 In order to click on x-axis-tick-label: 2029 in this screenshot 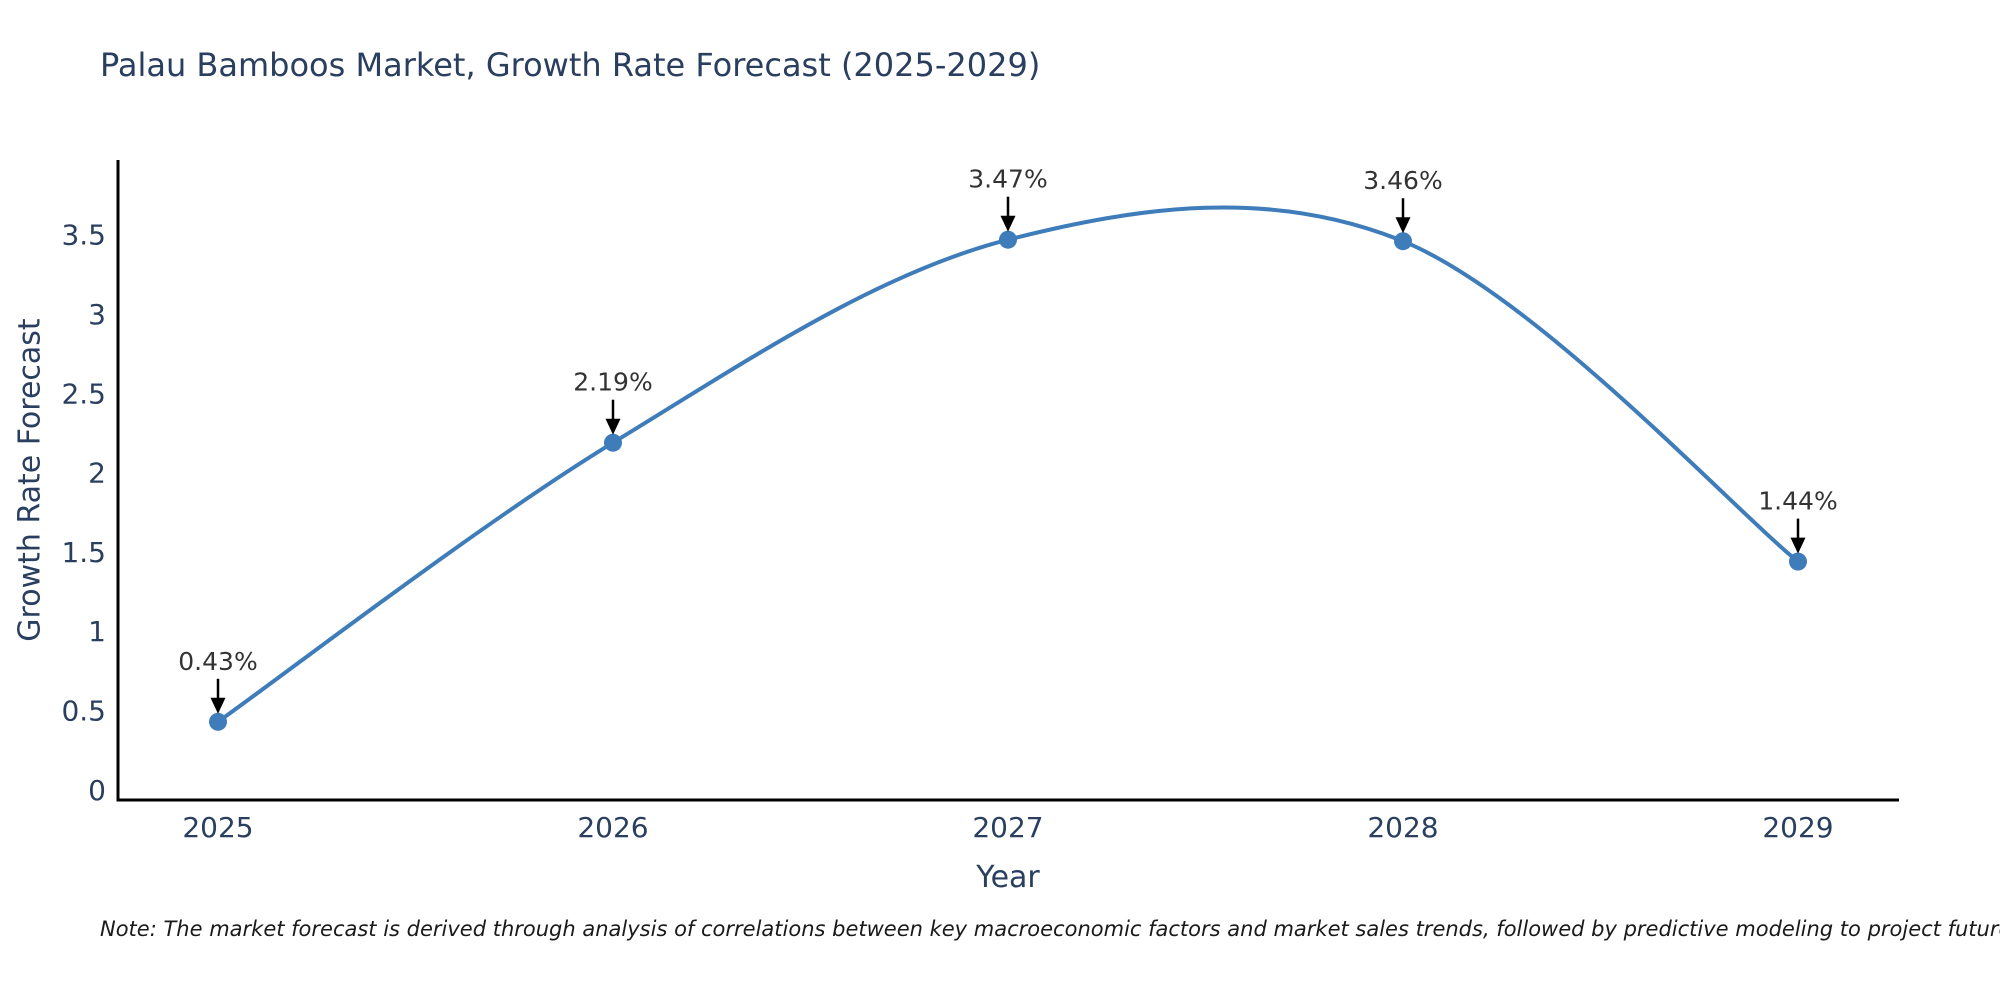, I will do `click(1797, 827)`.